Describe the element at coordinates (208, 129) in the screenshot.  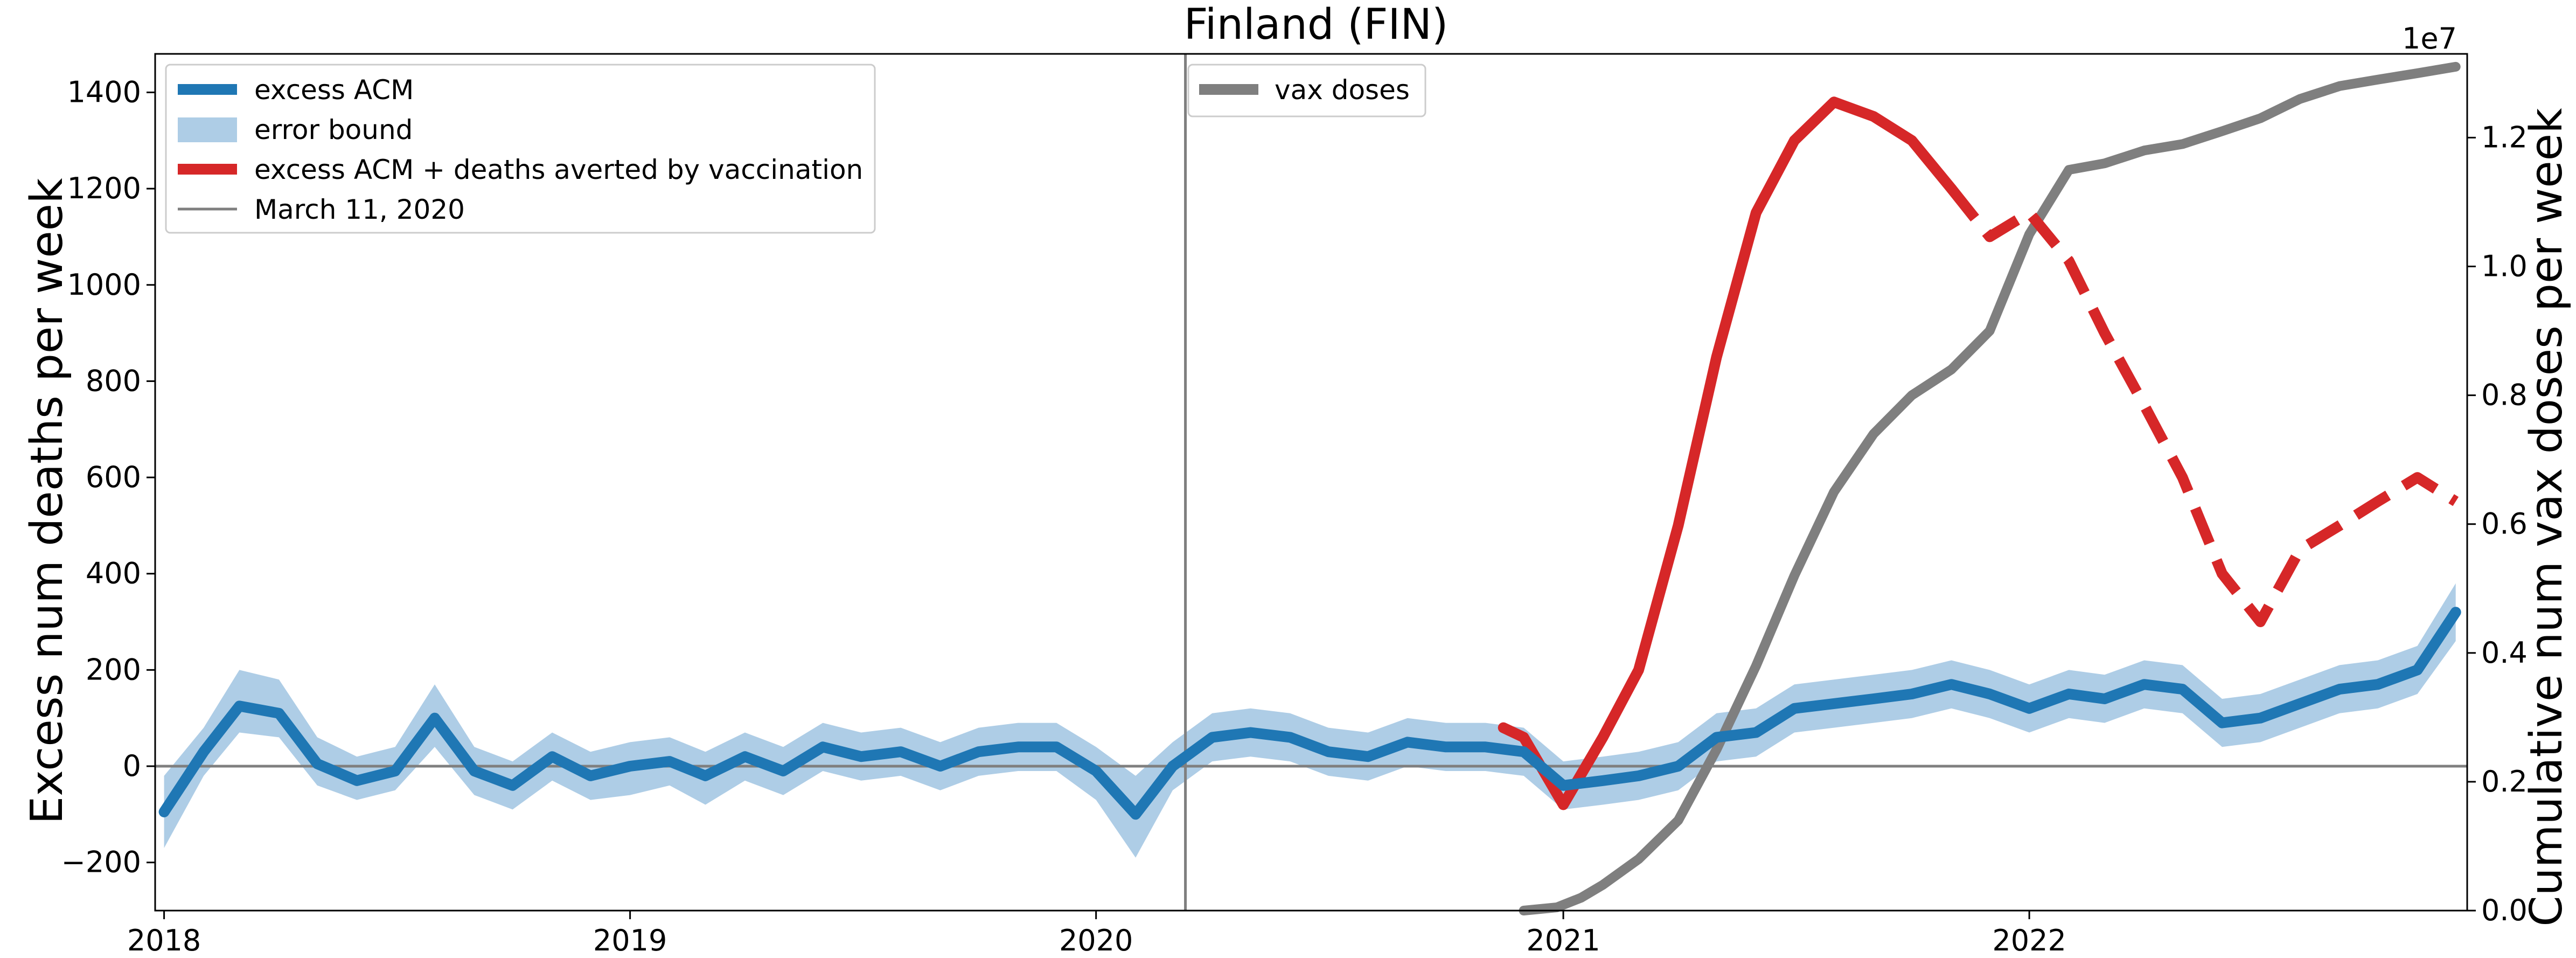
I see `legend-swatch-error-bound` at that location.